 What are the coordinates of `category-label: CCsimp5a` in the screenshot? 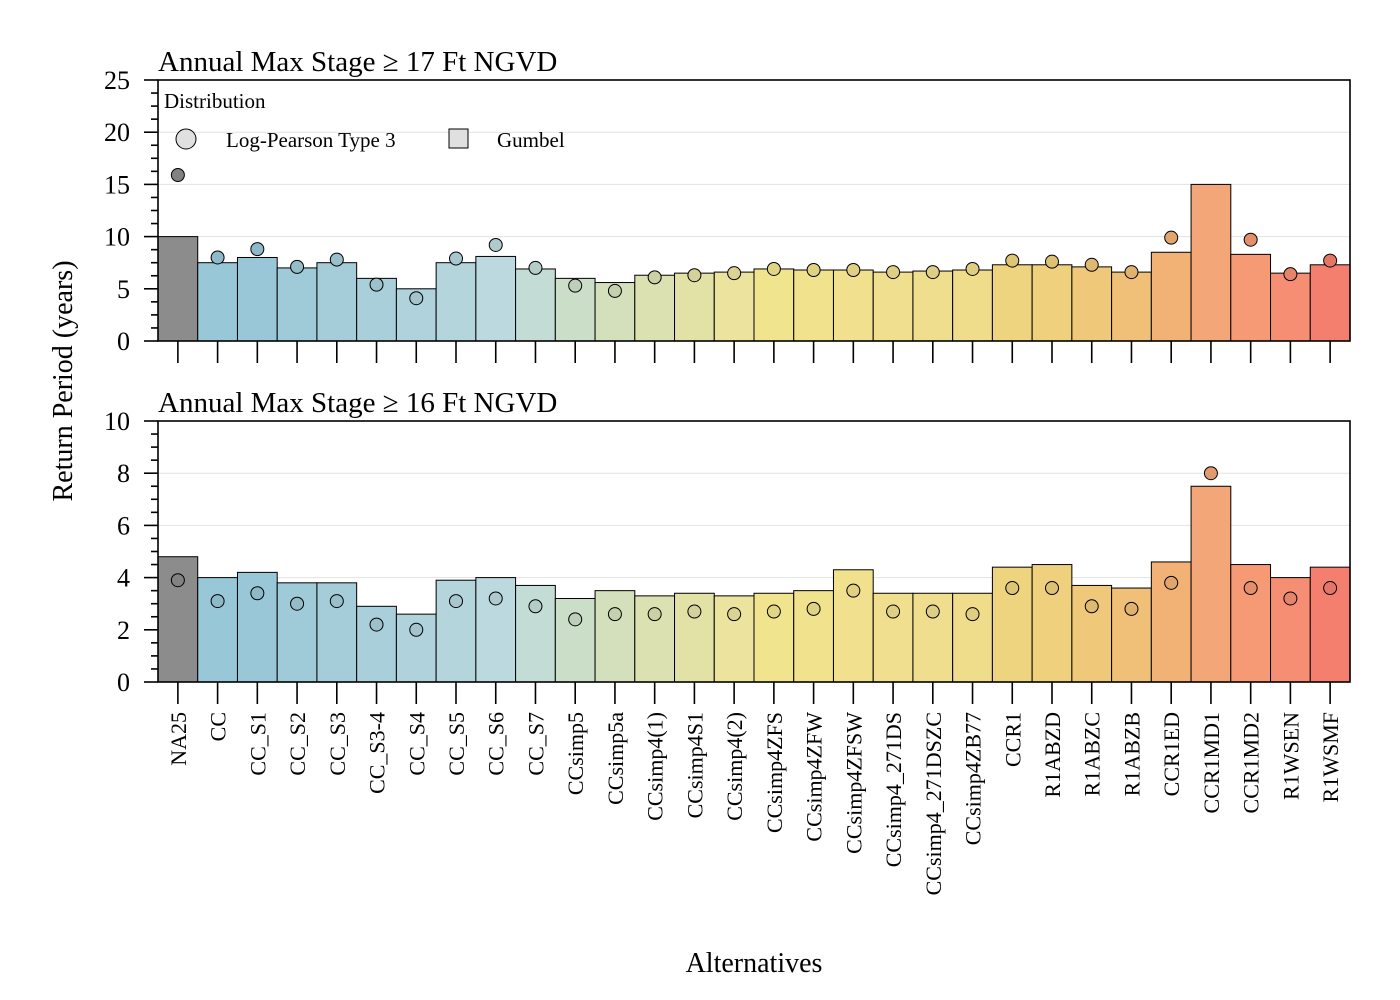 It's located at (615, 758).